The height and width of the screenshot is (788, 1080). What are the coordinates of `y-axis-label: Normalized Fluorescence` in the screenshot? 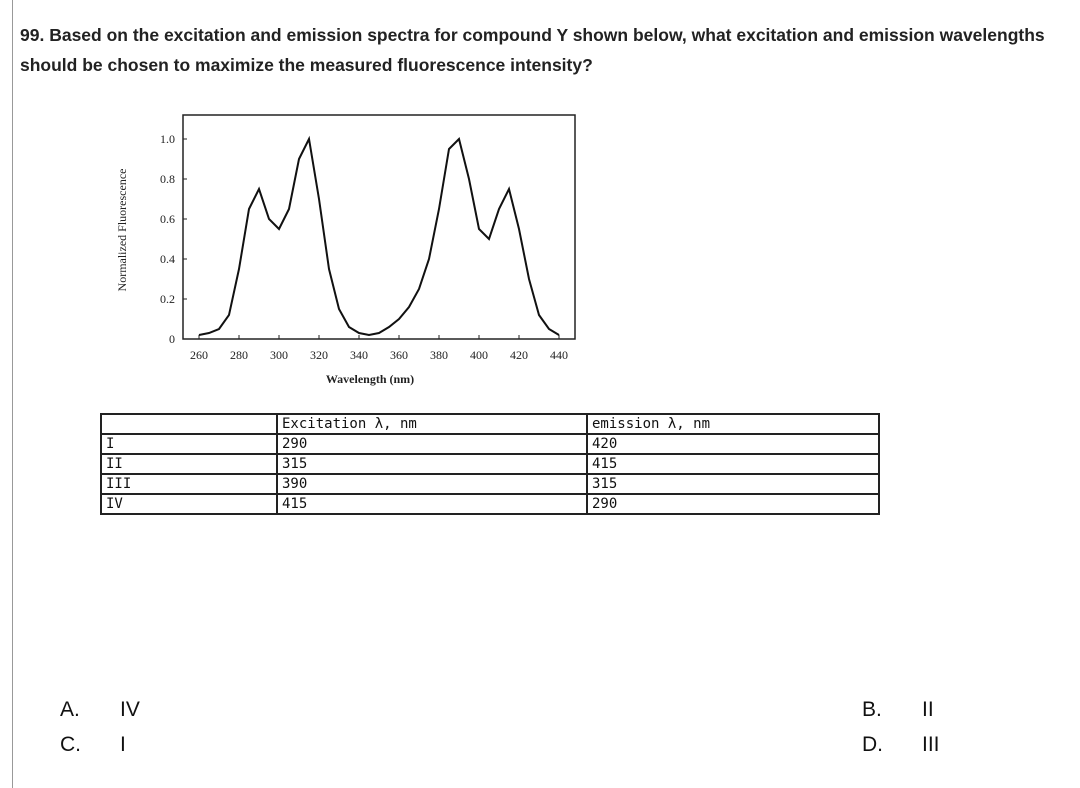 It's located at (122, 230).